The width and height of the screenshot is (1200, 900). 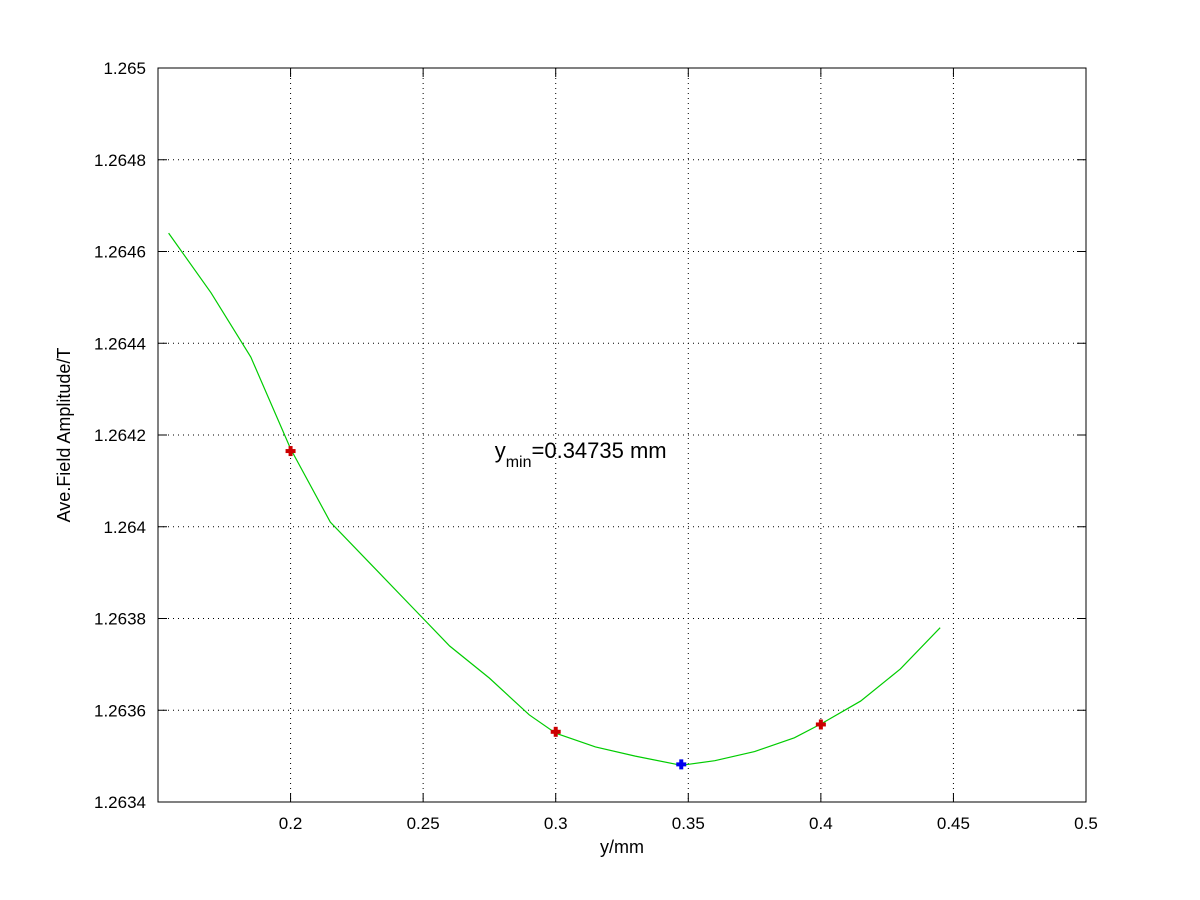 What do you see at coordinates (953, 823) in the screenshot?
I see `x-tick-label: 0.45` at bounding box center [953, 823].